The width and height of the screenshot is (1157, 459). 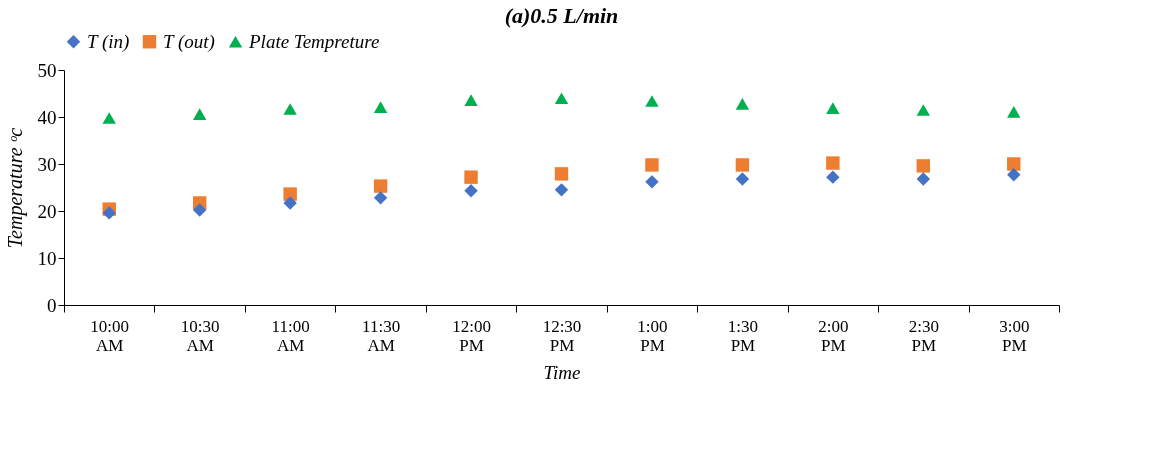 What do you see at coordinates (743, 335) in the screenshot?
I see `x-tick-label: 1:30 PM` at bounding box center [743, 335].